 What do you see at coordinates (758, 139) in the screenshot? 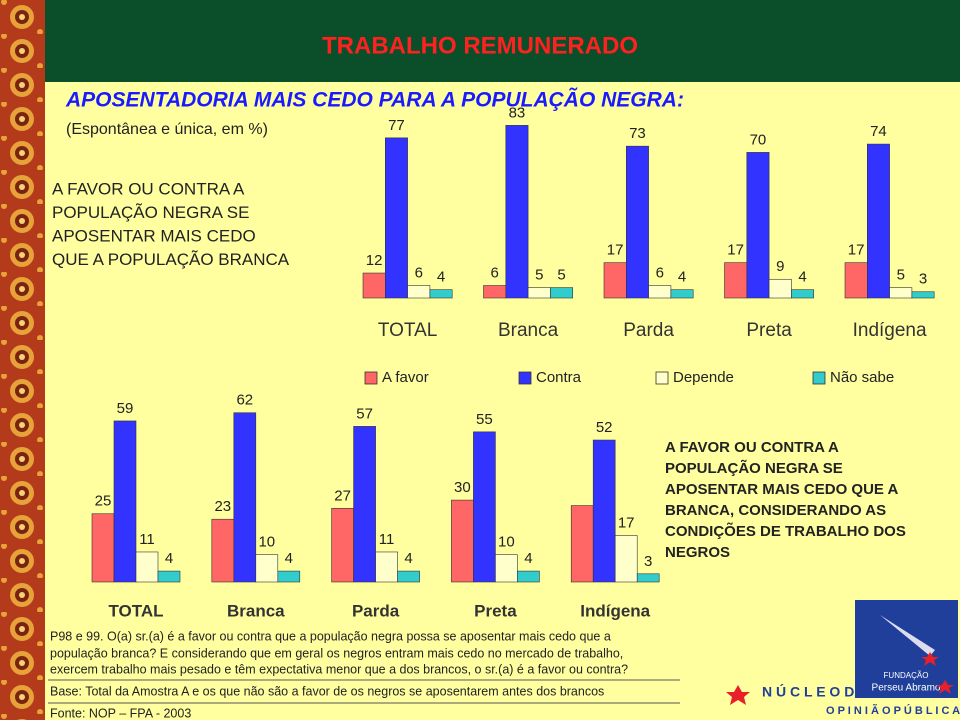
I see `value-label: 70` at bounding box center [758, 139].